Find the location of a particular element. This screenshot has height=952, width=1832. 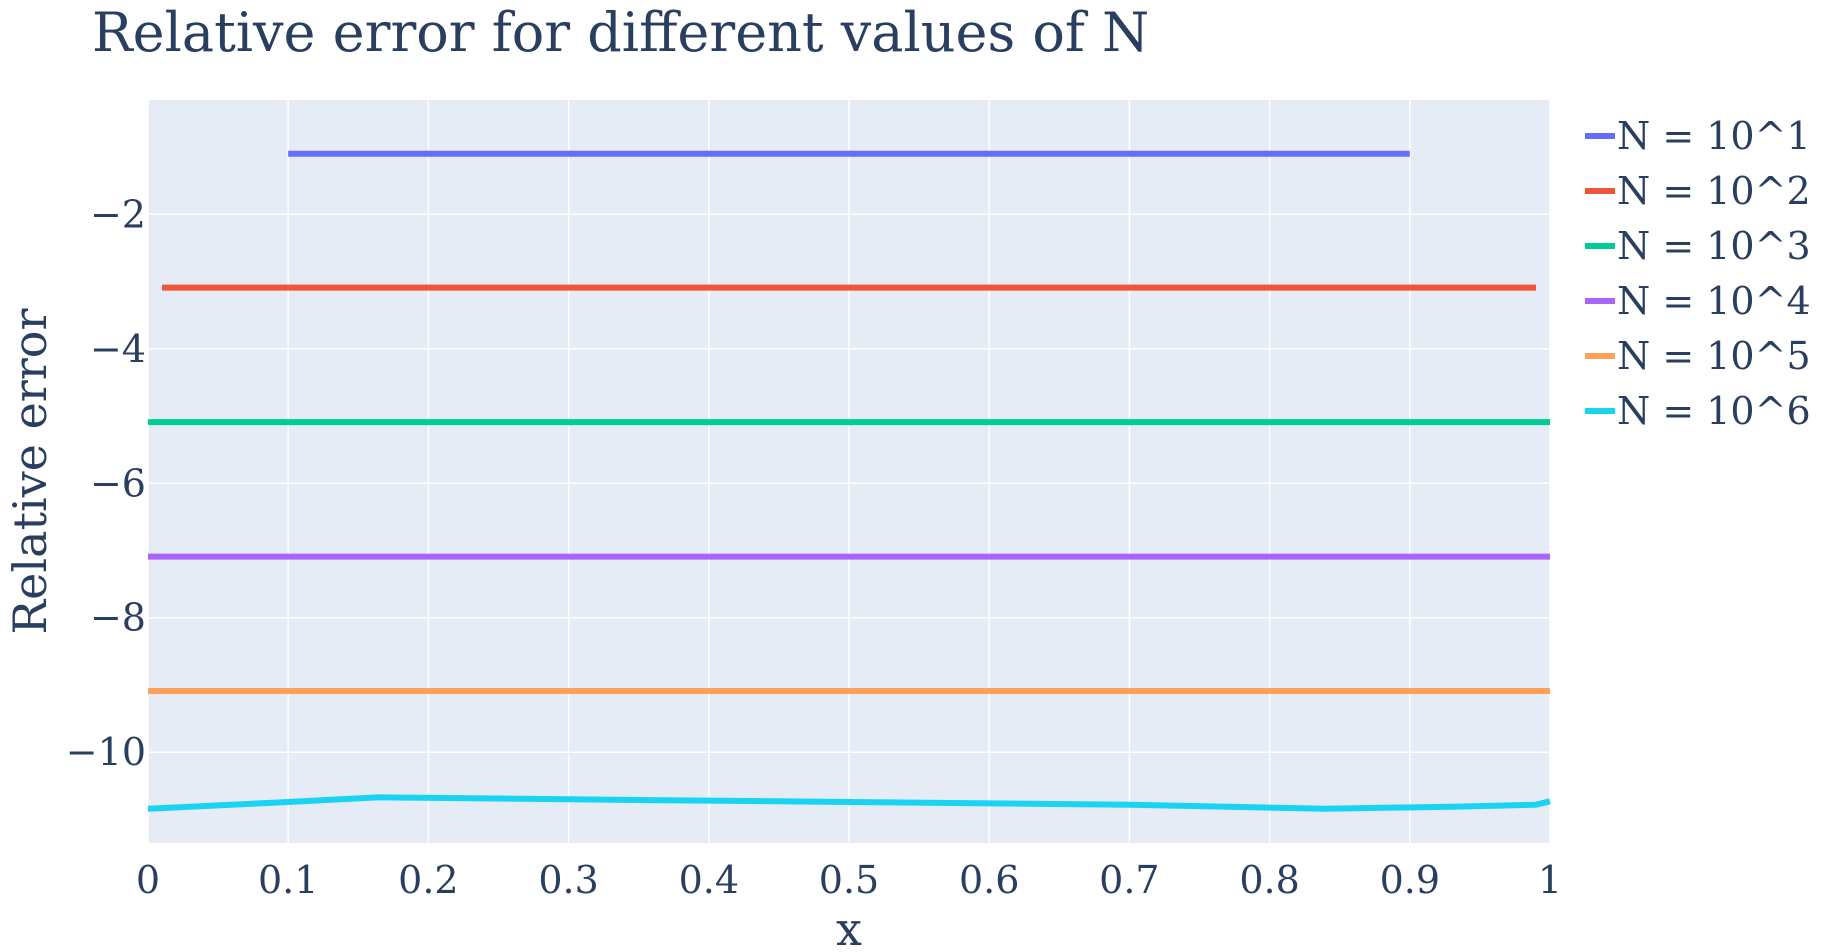

x-tick-label: 0.7 is located at coordinates (1129, 880).